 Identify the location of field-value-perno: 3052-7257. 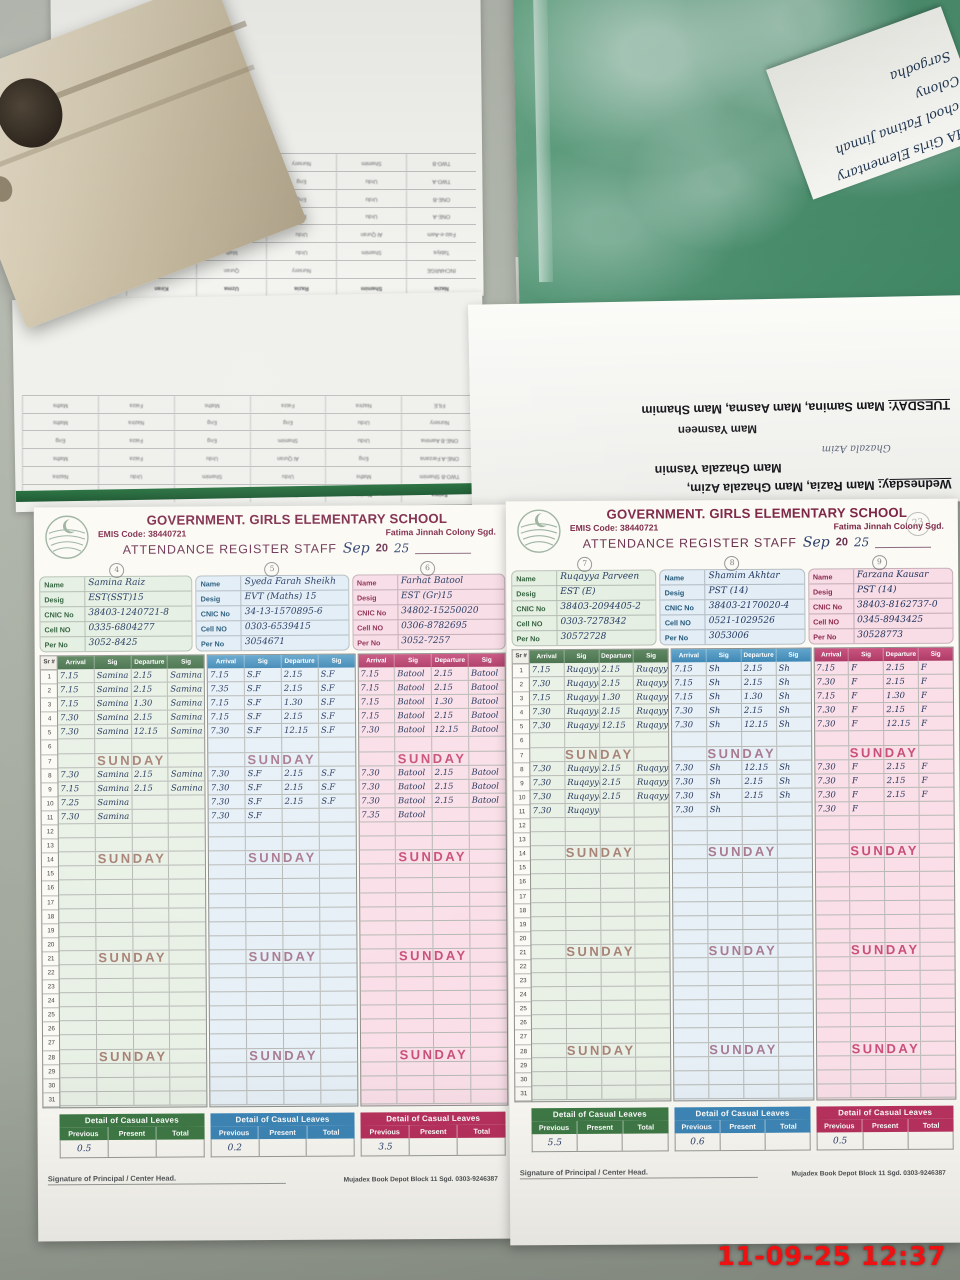
(426, 641).